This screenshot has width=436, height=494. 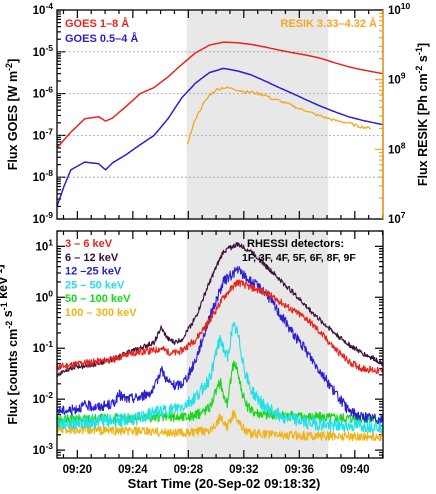 I want to click on series-line-resik, so click(x=279, y=115).